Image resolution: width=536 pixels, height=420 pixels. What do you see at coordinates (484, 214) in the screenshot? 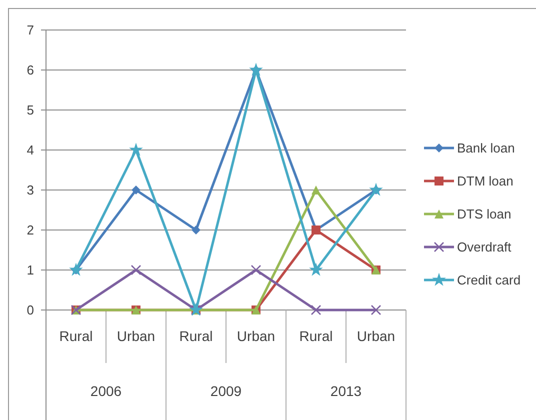
I see `legend-label: DTS loan` at bounding box center [484, 214].